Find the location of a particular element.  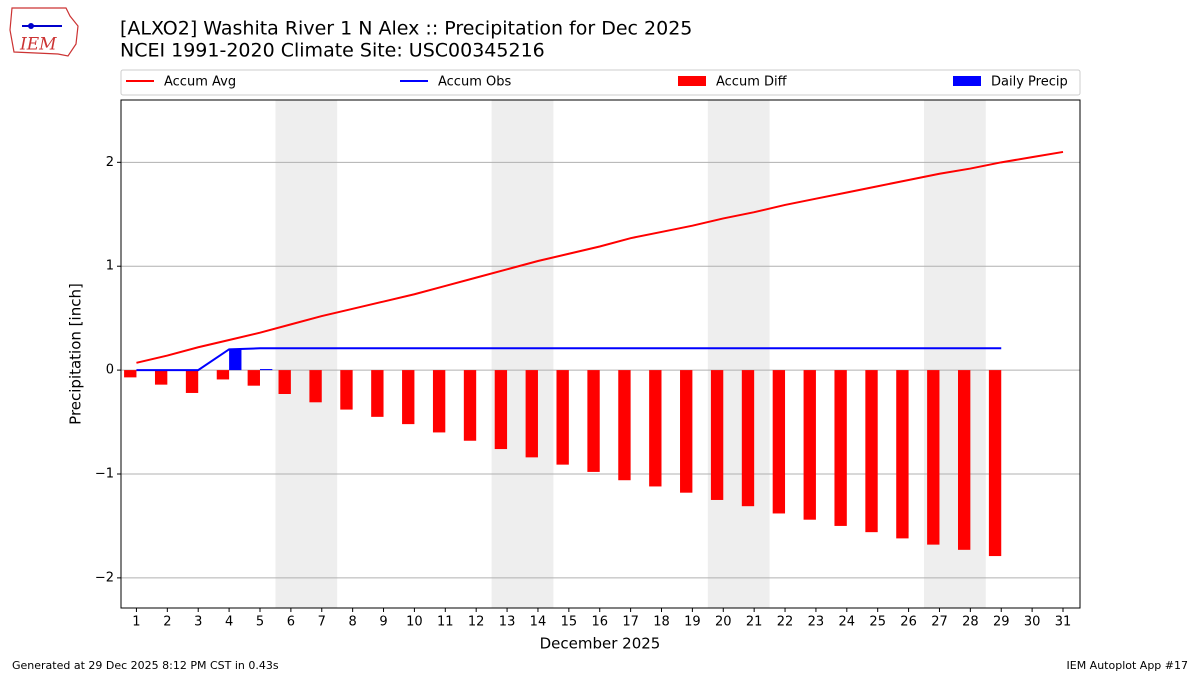

x-tick-label: 19 is located at coordinates (692, 622).